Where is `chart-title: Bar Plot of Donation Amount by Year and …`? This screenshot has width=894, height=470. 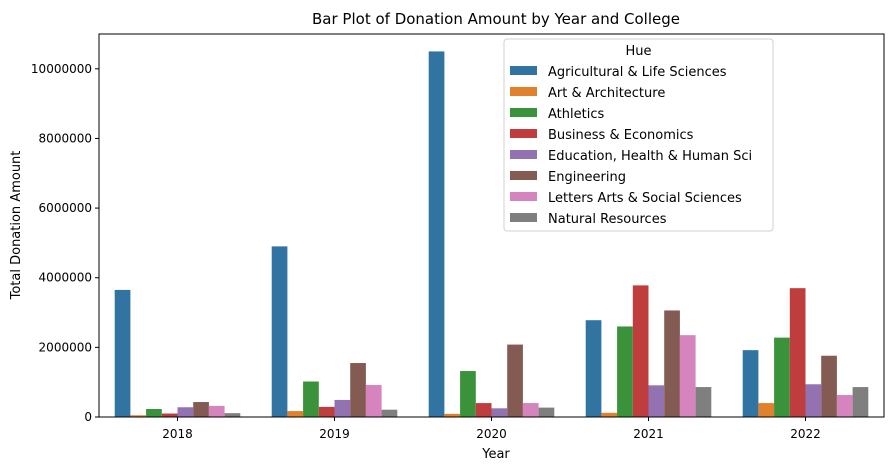
chart-title: Bar Plot of Donation Amount by Year and … is located at coordinates (496, 19).